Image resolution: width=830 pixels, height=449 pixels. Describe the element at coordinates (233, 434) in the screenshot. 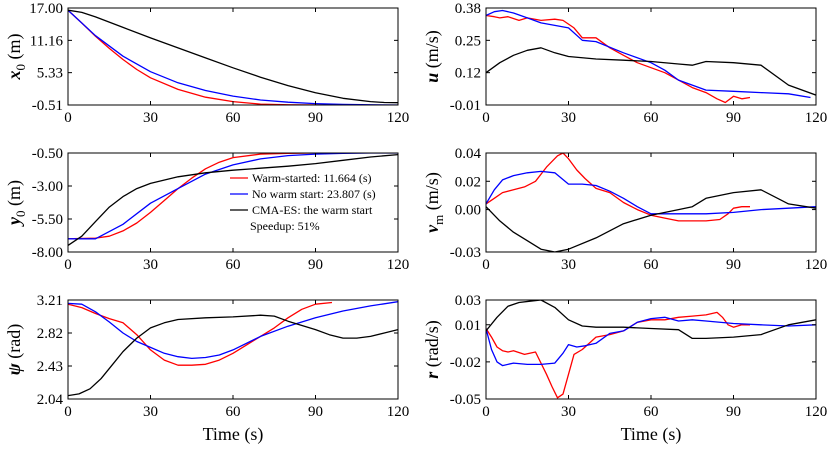

I see `xlabel-psi: Time (s)` at that location.